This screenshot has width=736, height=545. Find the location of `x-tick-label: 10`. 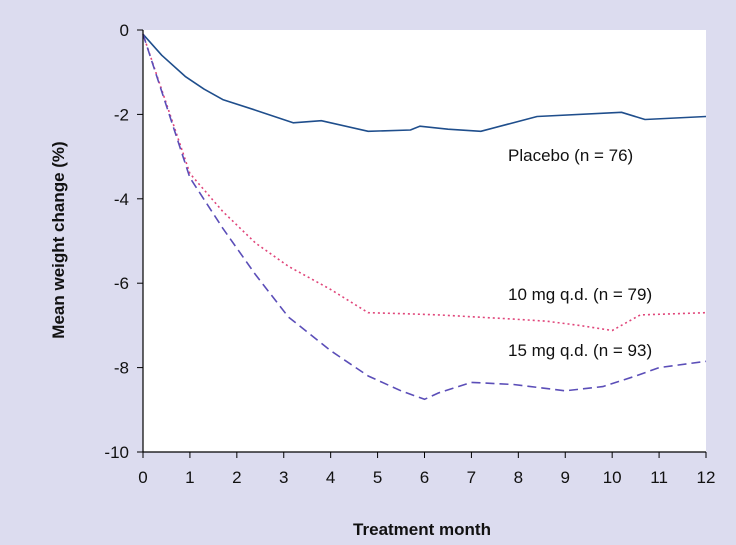

x-tick-label: 10 is located at coordinates (612, 477).